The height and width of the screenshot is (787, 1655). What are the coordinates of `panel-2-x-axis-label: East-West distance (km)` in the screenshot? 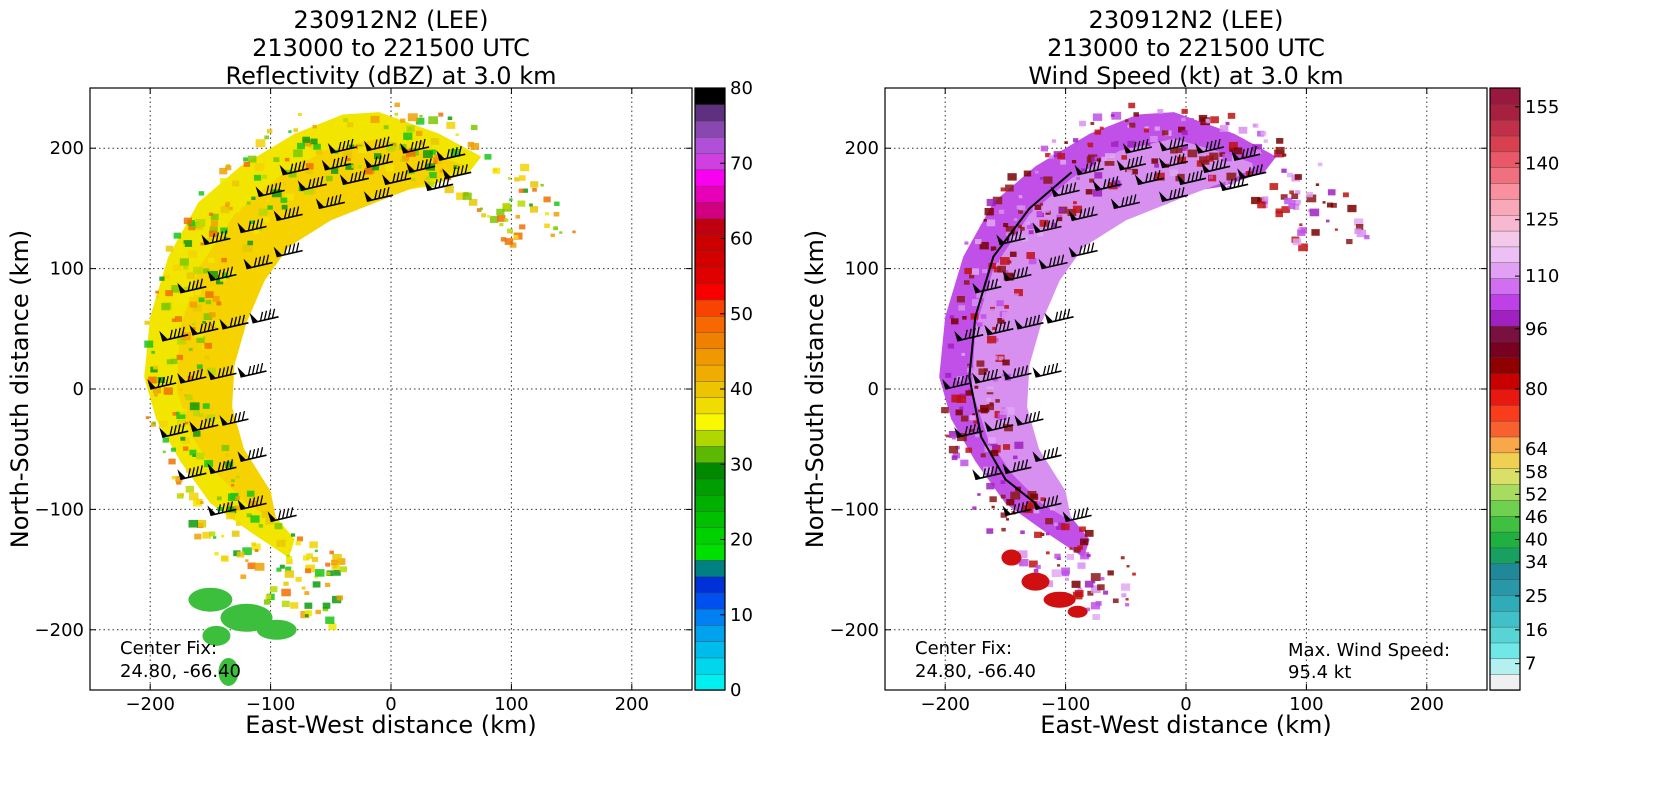 It's located at (1185, 725).